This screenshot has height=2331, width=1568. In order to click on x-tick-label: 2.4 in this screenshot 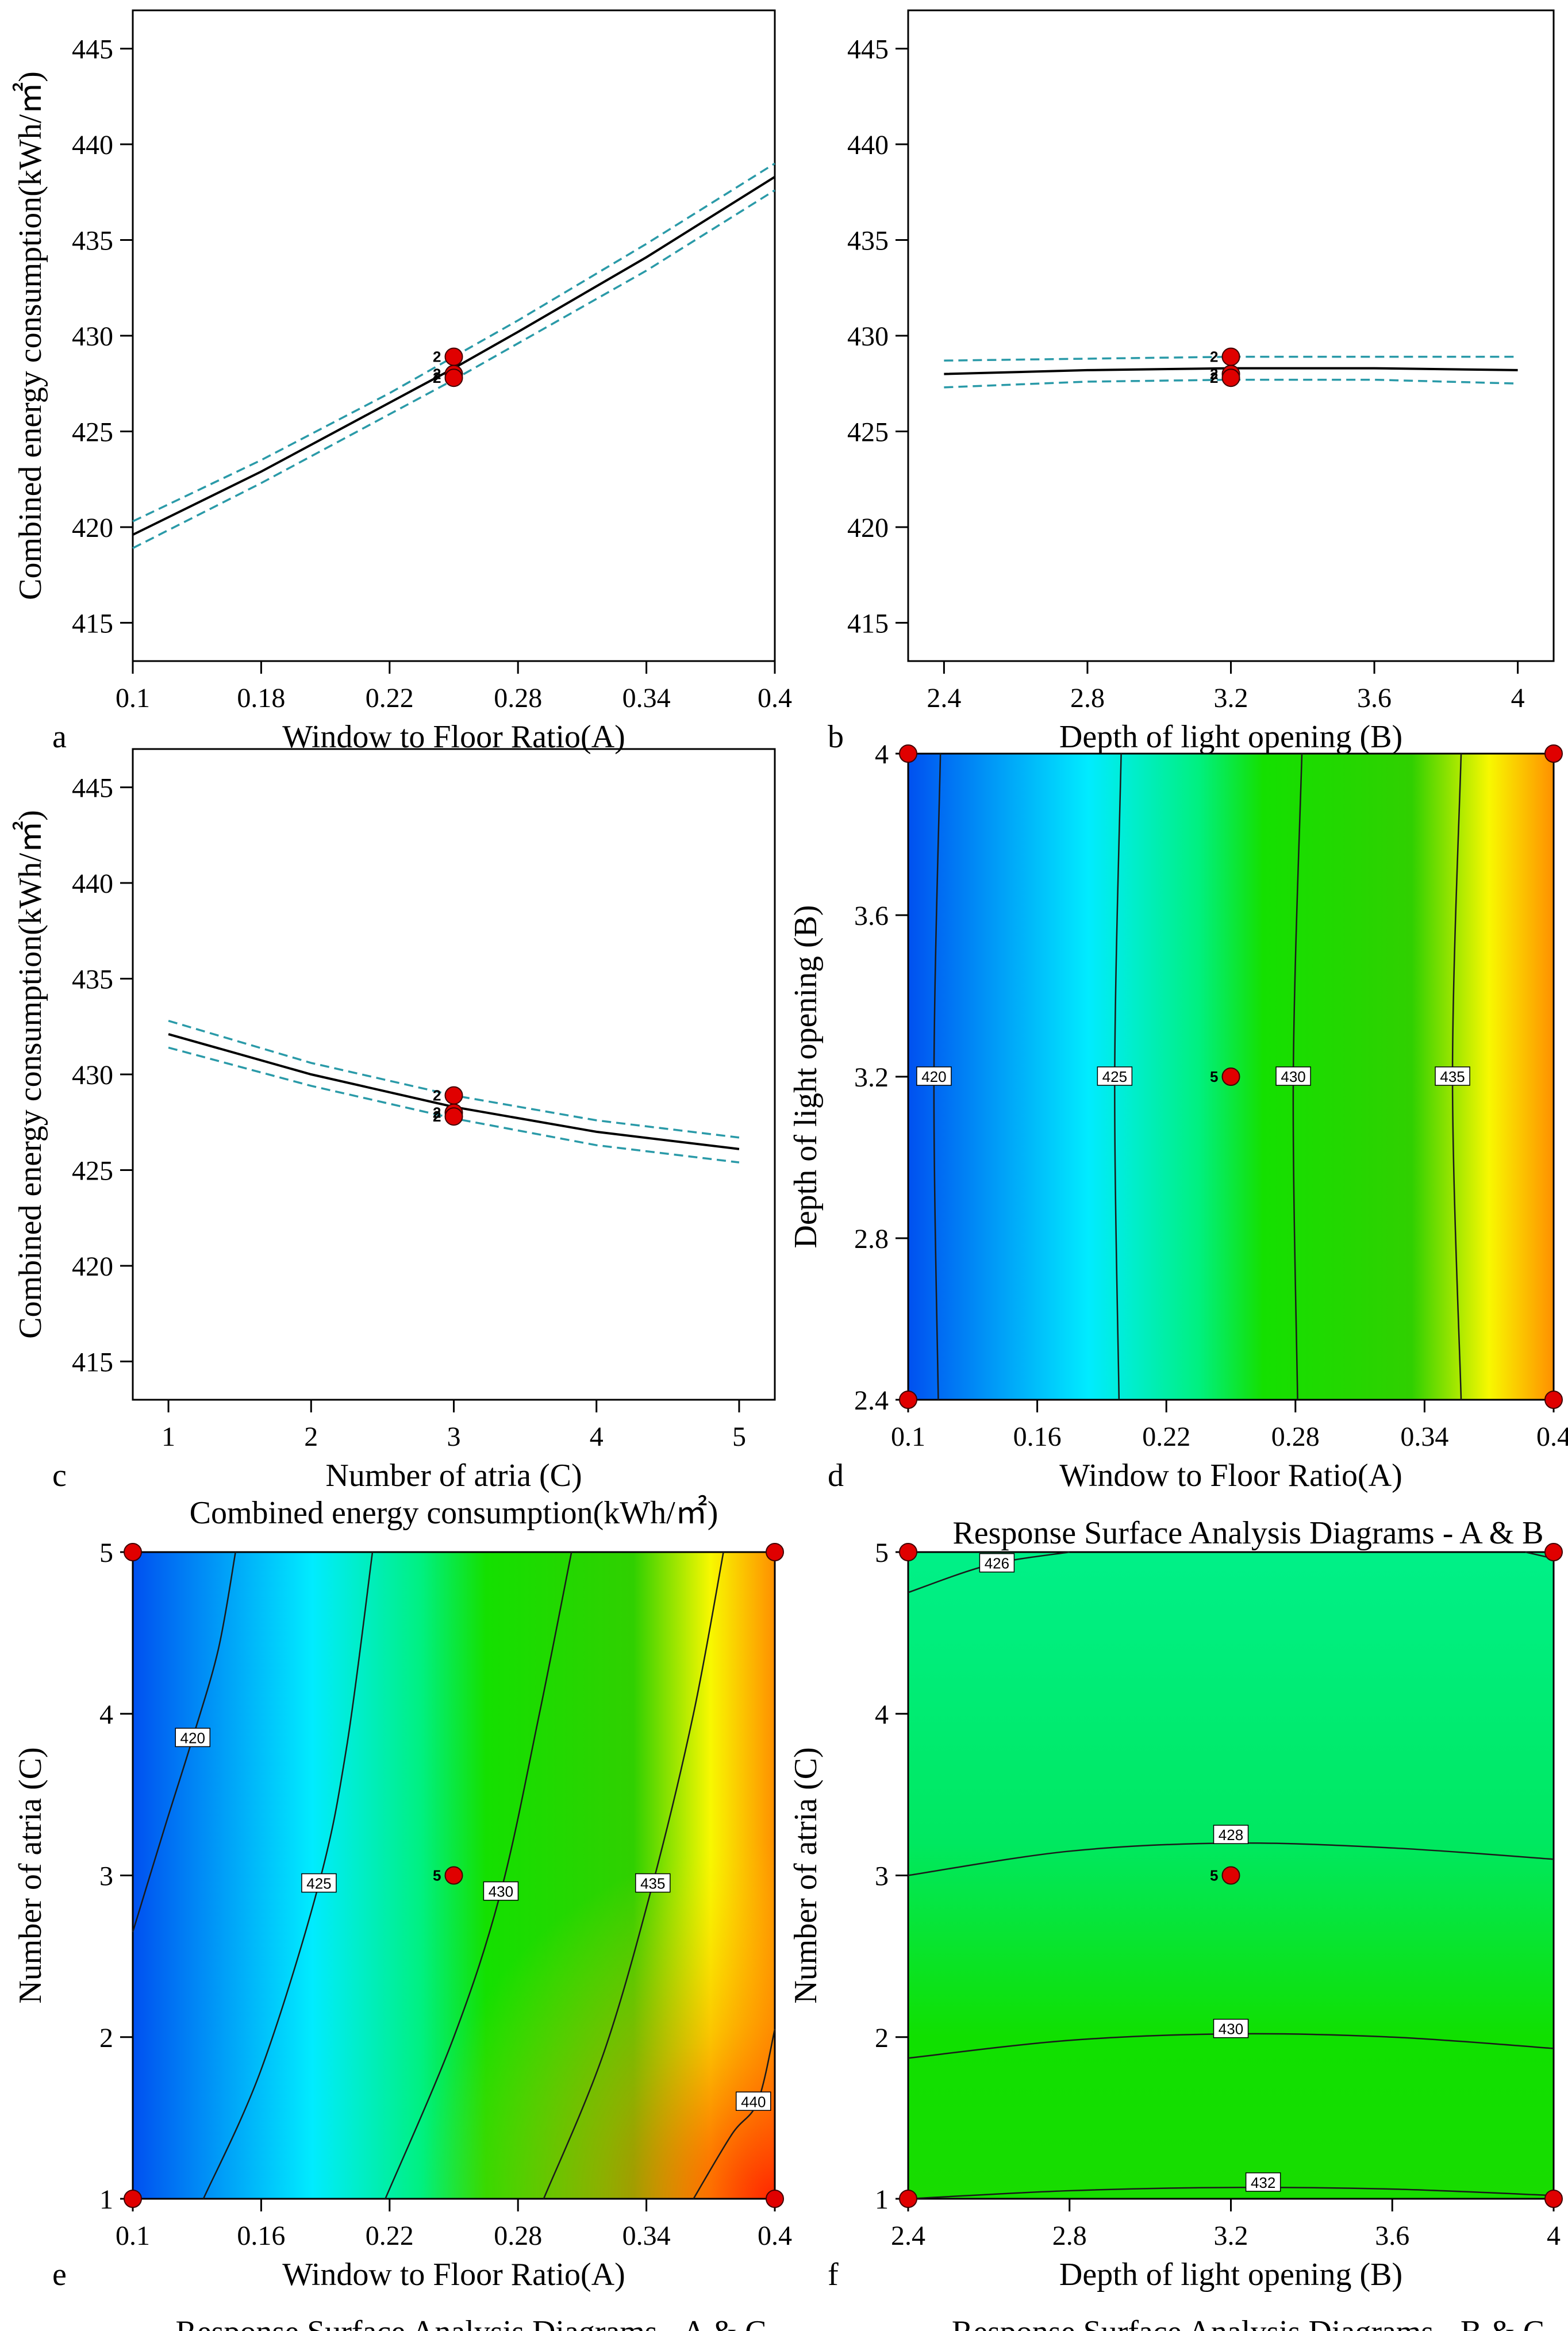, I will do `click(908, 2236)`.